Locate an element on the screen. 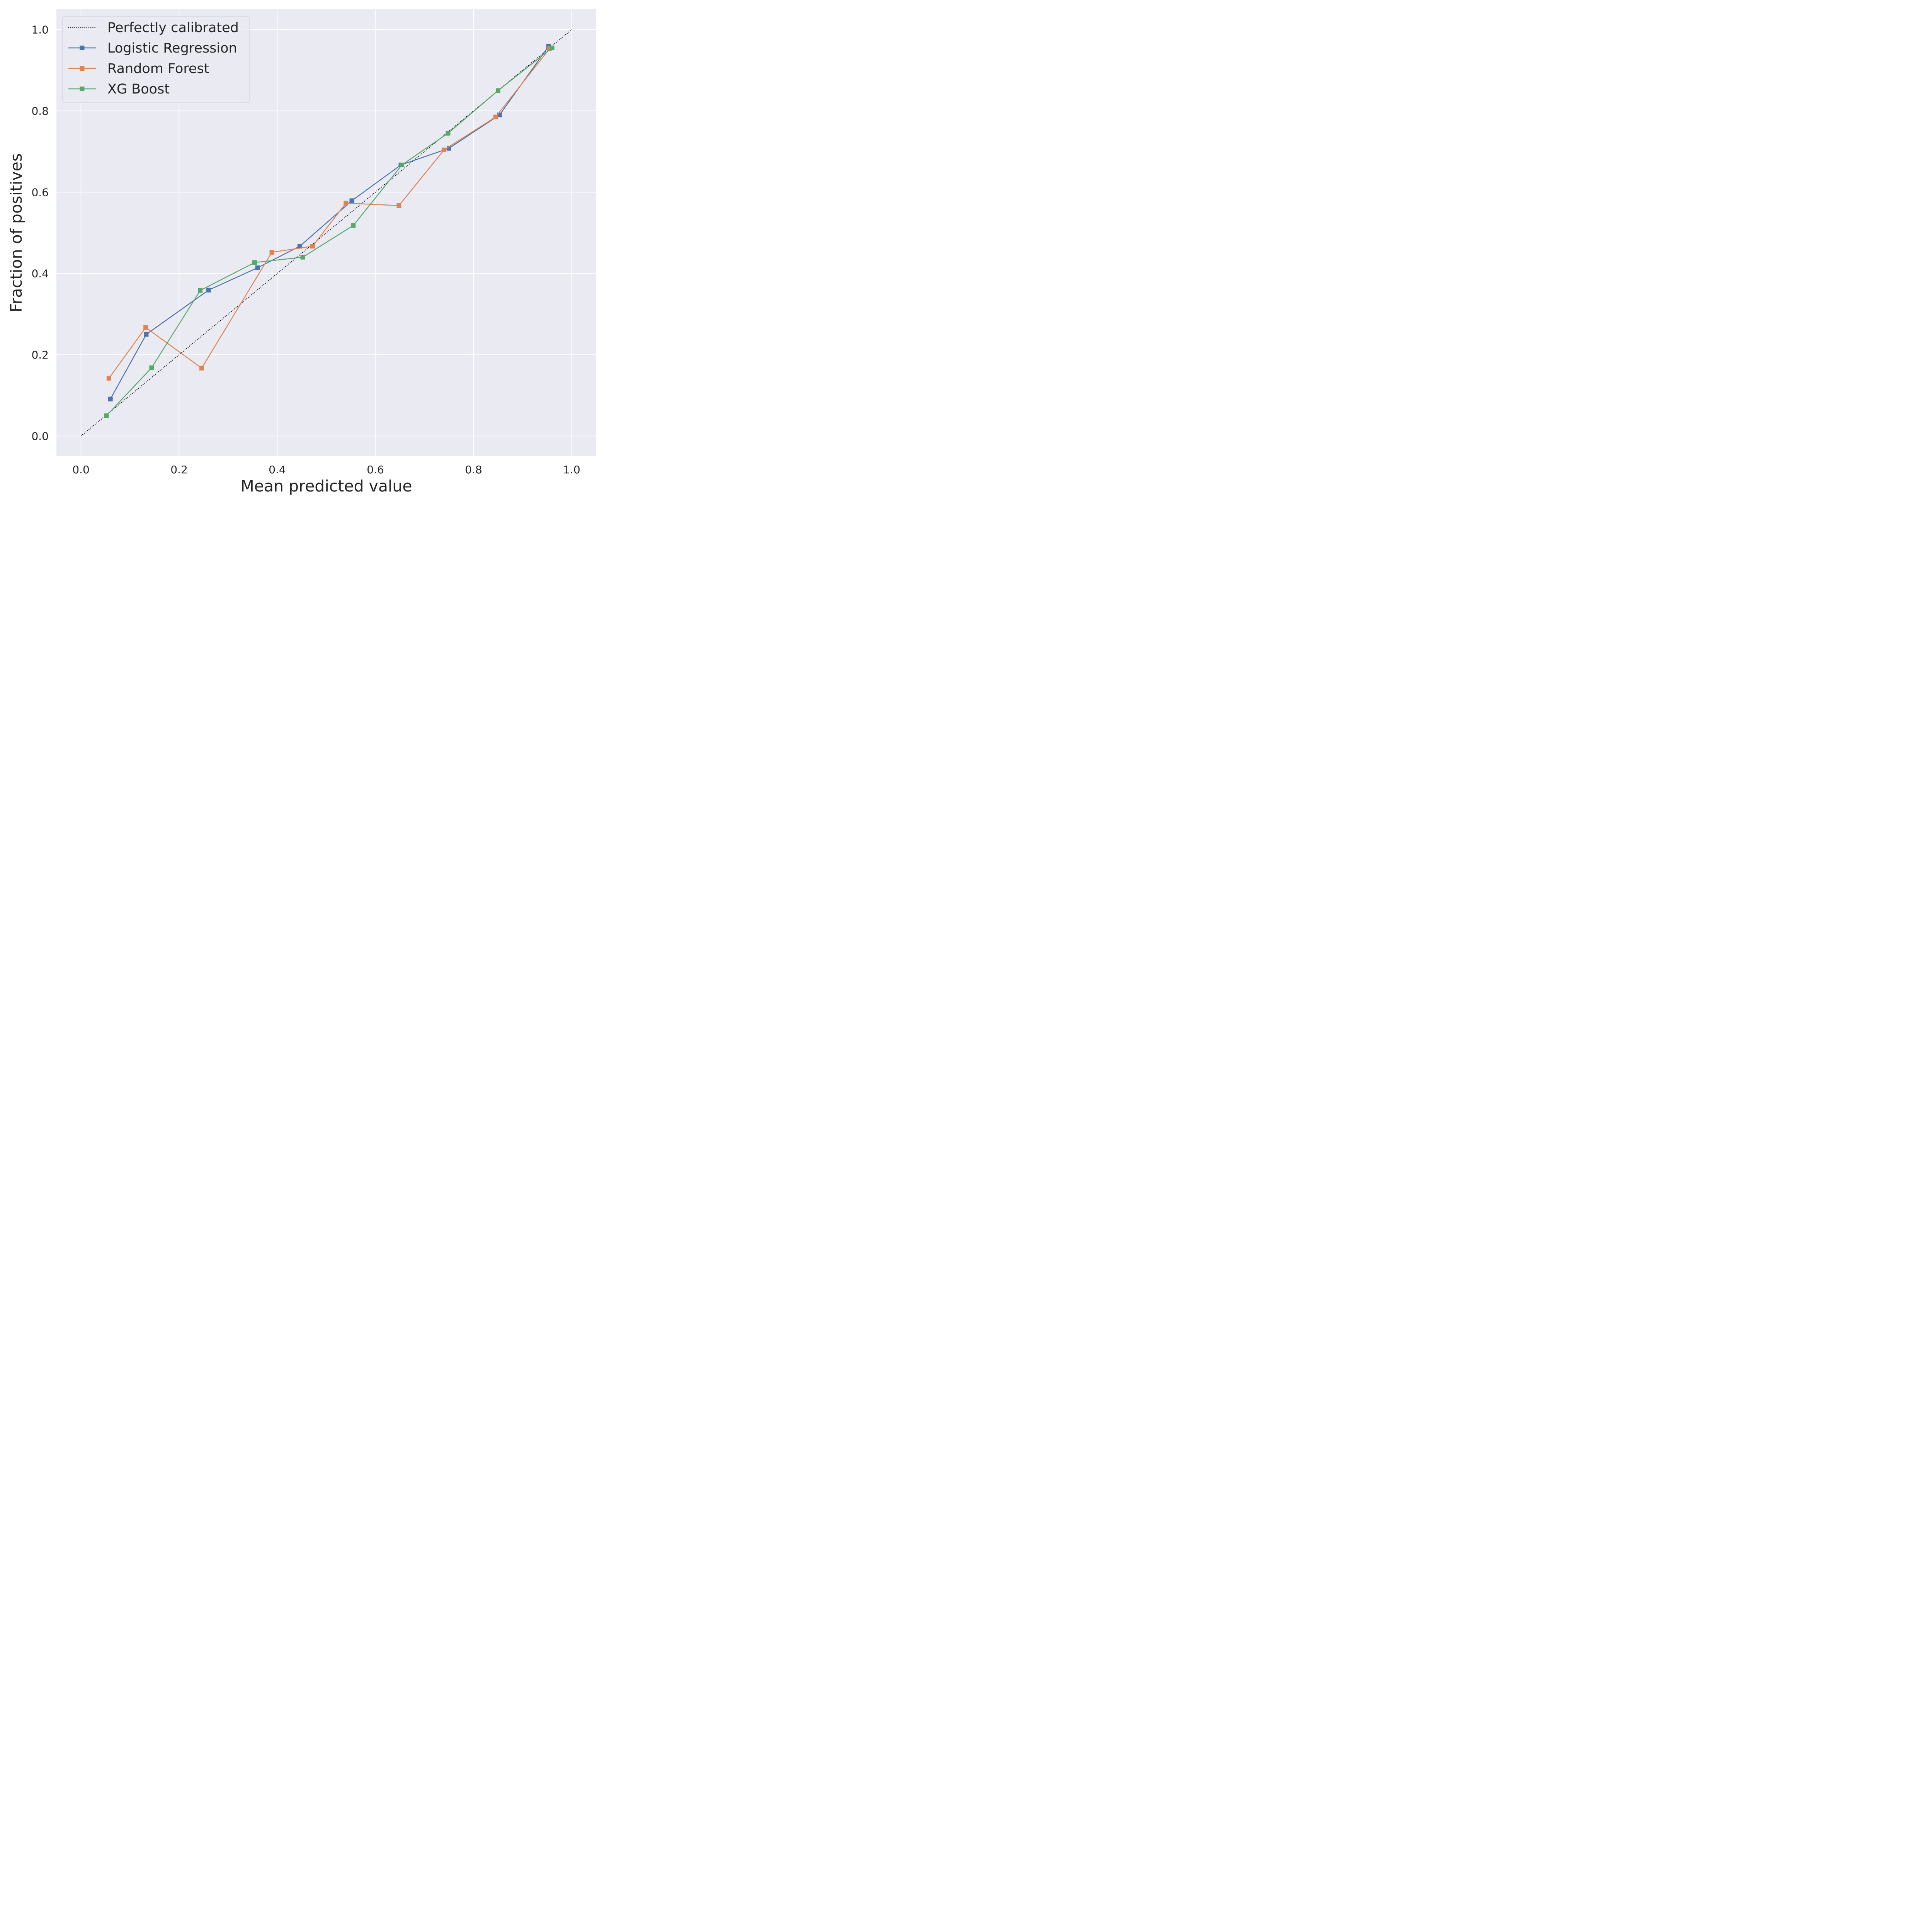  x-tick-label: 0.2 is located at coordinates (179, 470).